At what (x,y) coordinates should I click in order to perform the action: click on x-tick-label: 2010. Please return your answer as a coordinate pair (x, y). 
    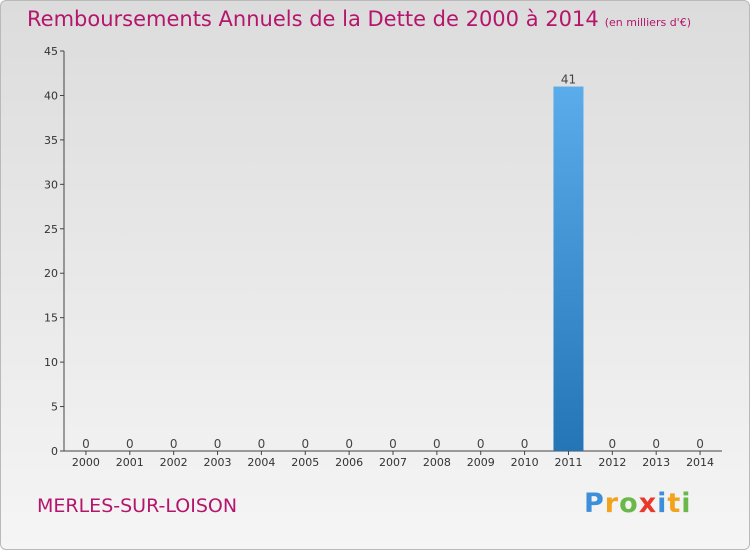
    Looking at the image, I should click on (525, 462).